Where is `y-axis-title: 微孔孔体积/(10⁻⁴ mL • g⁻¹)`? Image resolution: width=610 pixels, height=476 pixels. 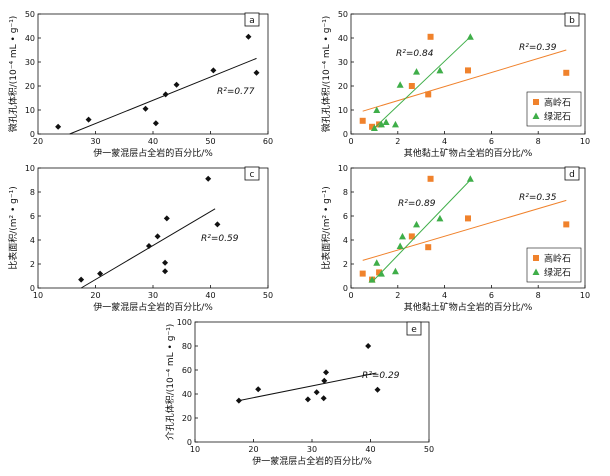 y-axis-title: 微孔孔体积/(10⁻⁴ mL • g⁻¹) is located at coordinates (13, 74).